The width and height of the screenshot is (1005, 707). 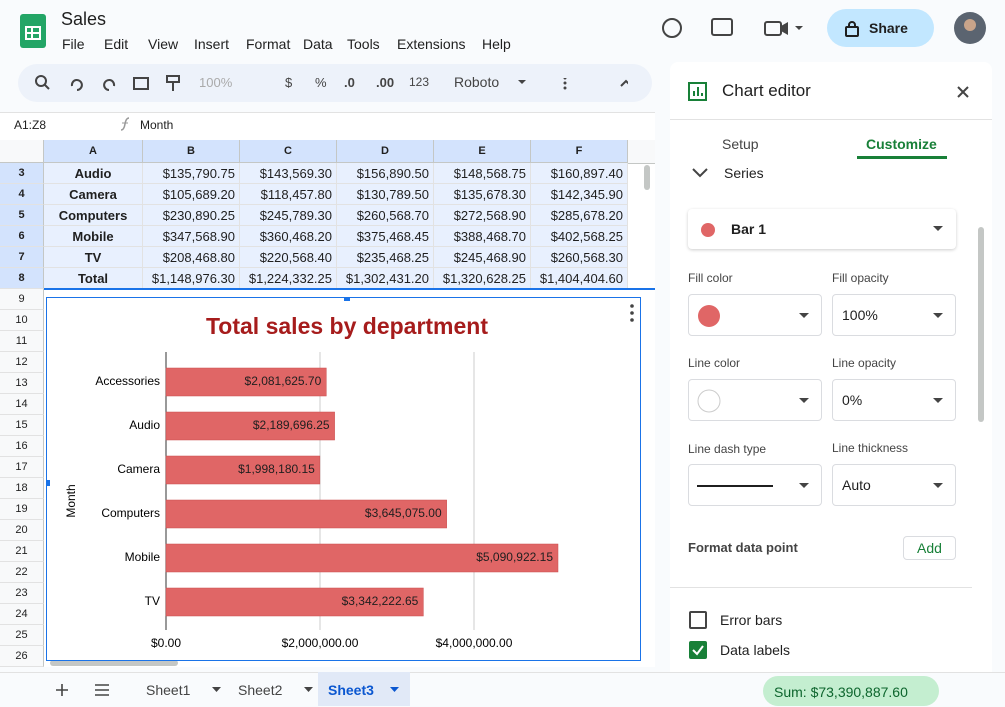 What do you see at coordinates (191, 173) in the screenshot?
I see `cell: $135,790.75` at bounding box center [191, 173].